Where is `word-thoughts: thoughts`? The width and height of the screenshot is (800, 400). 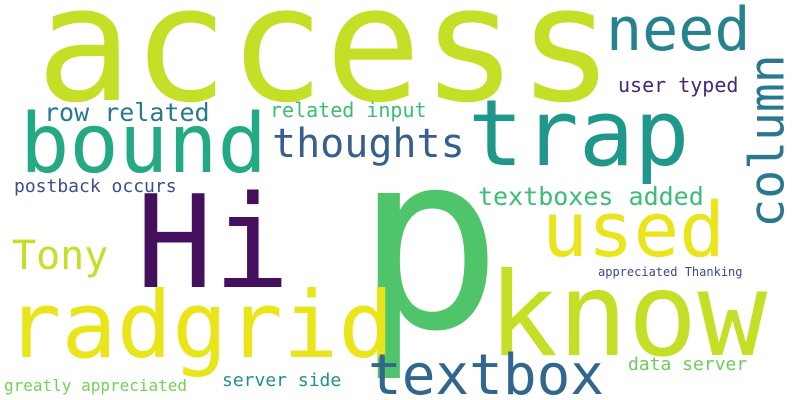 word-thoughts: thoughts is located at coordinates (368, 144).